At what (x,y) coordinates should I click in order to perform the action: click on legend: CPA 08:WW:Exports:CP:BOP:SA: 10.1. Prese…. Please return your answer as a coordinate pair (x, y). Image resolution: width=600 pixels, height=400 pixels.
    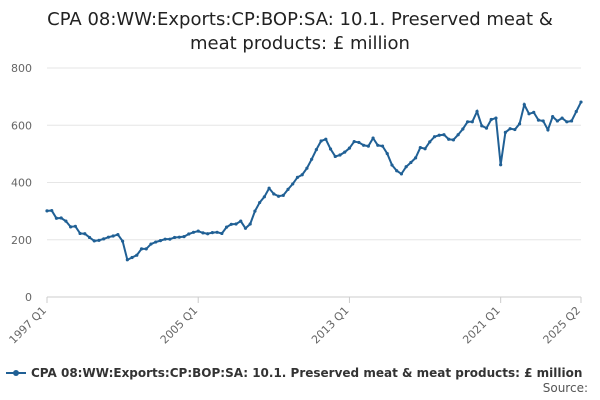
    Looking at the image, I should click on (294, 373).